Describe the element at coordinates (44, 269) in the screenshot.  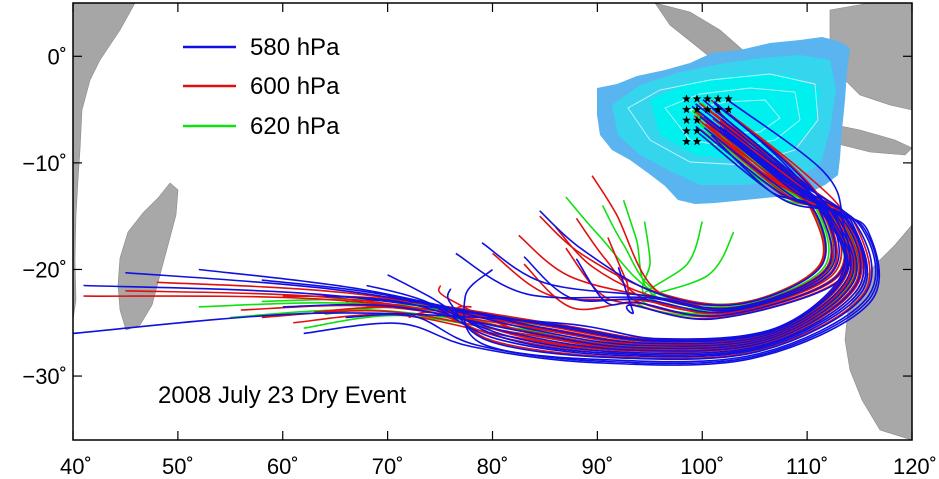
I see `y-tick-label: −20˚` at that location.